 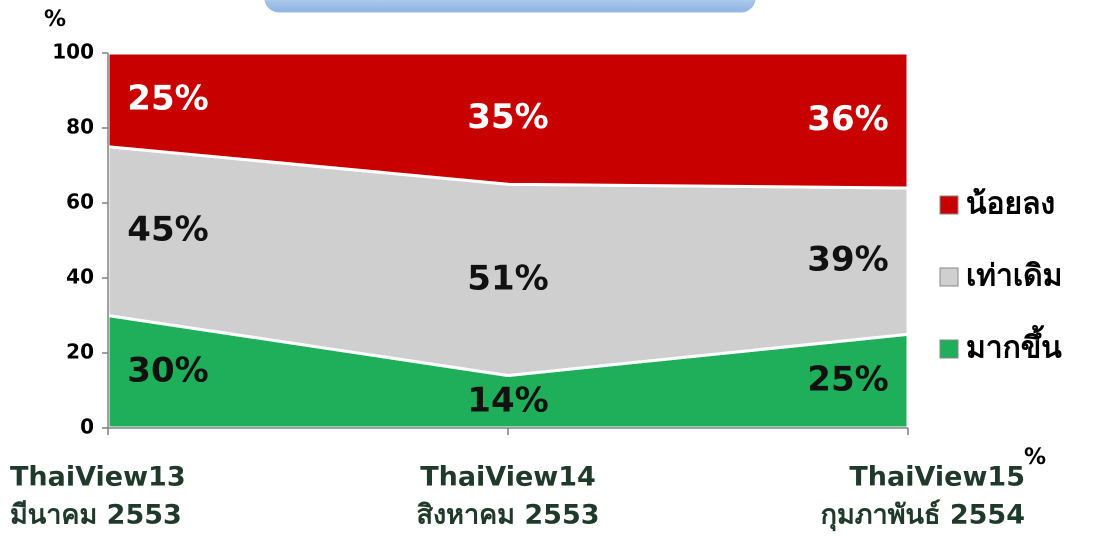 What do you see at coordinates (847, 260) in the screenshot?
I see `value-label: 39%` at bounding box center [847, 260].